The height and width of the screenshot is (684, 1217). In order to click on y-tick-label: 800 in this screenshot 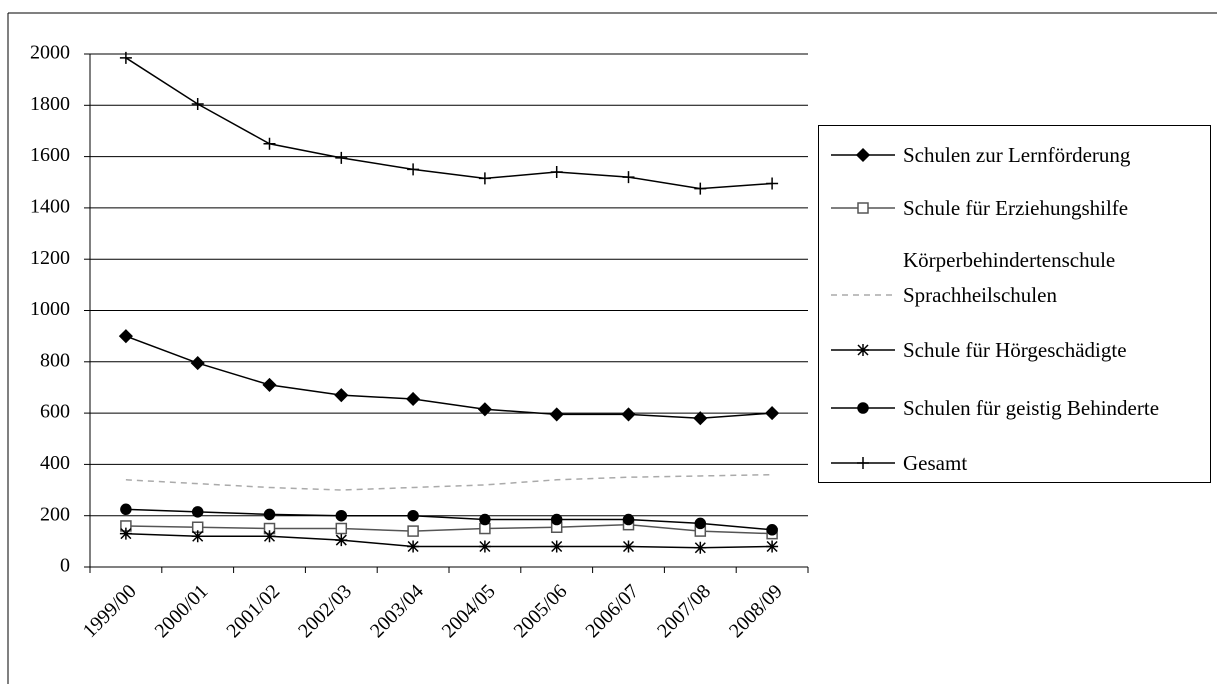, I will do `click(55, 360)`.